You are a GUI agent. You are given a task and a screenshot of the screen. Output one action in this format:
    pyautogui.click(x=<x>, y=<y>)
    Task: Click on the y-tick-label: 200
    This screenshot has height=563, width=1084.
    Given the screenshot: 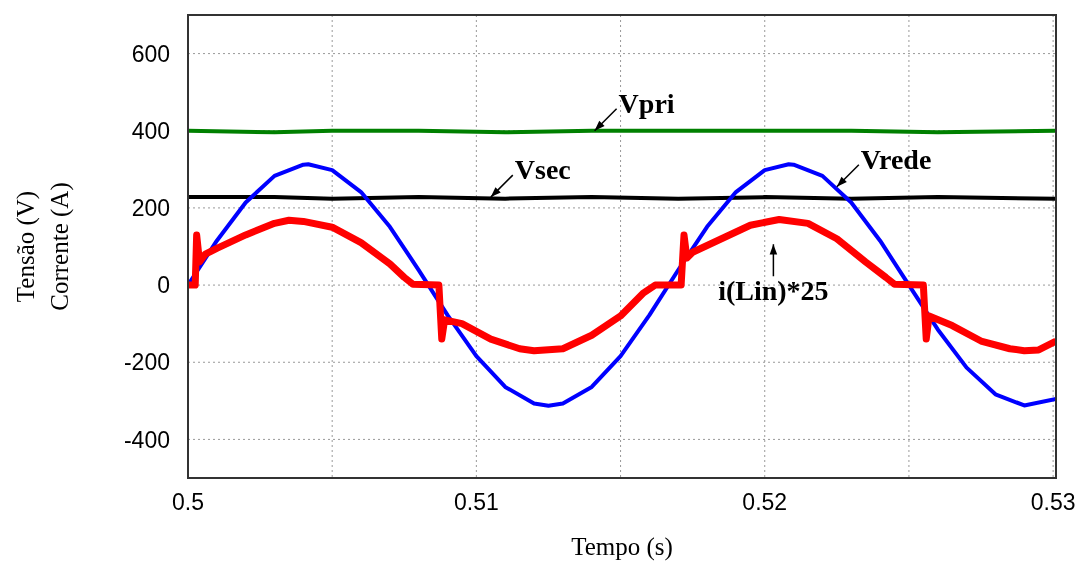 What is the action you would take?
    pyautogui.click(x=150, y=208)
    